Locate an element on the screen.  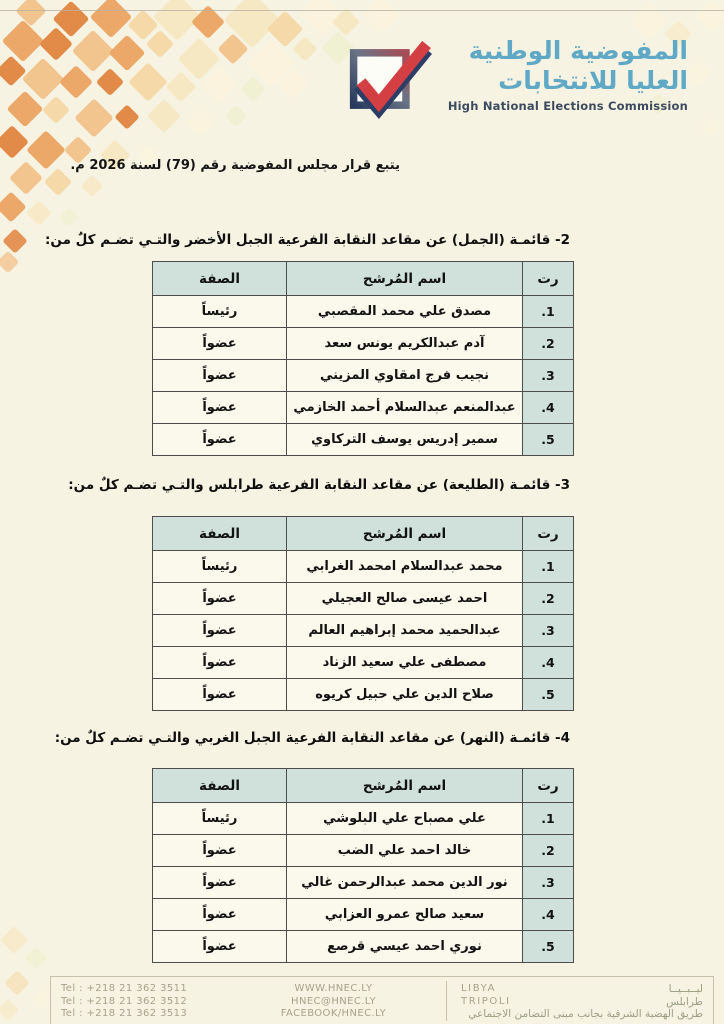
brand-title-en: High National Elections Commission is located at coordinates (567, 106).